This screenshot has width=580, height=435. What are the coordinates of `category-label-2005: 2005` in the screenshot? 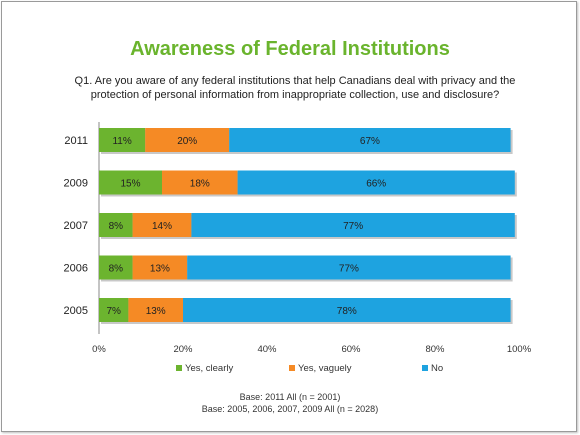 It's located at (76, 311).